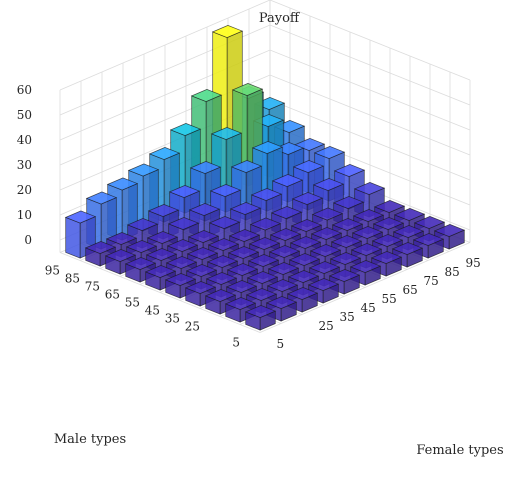 This screenshot has height=487, width=514. What do you see at coordinates (24, 115) in the screenshot?
I see `z-tick-label: 50` at bounding box center [24, 115].